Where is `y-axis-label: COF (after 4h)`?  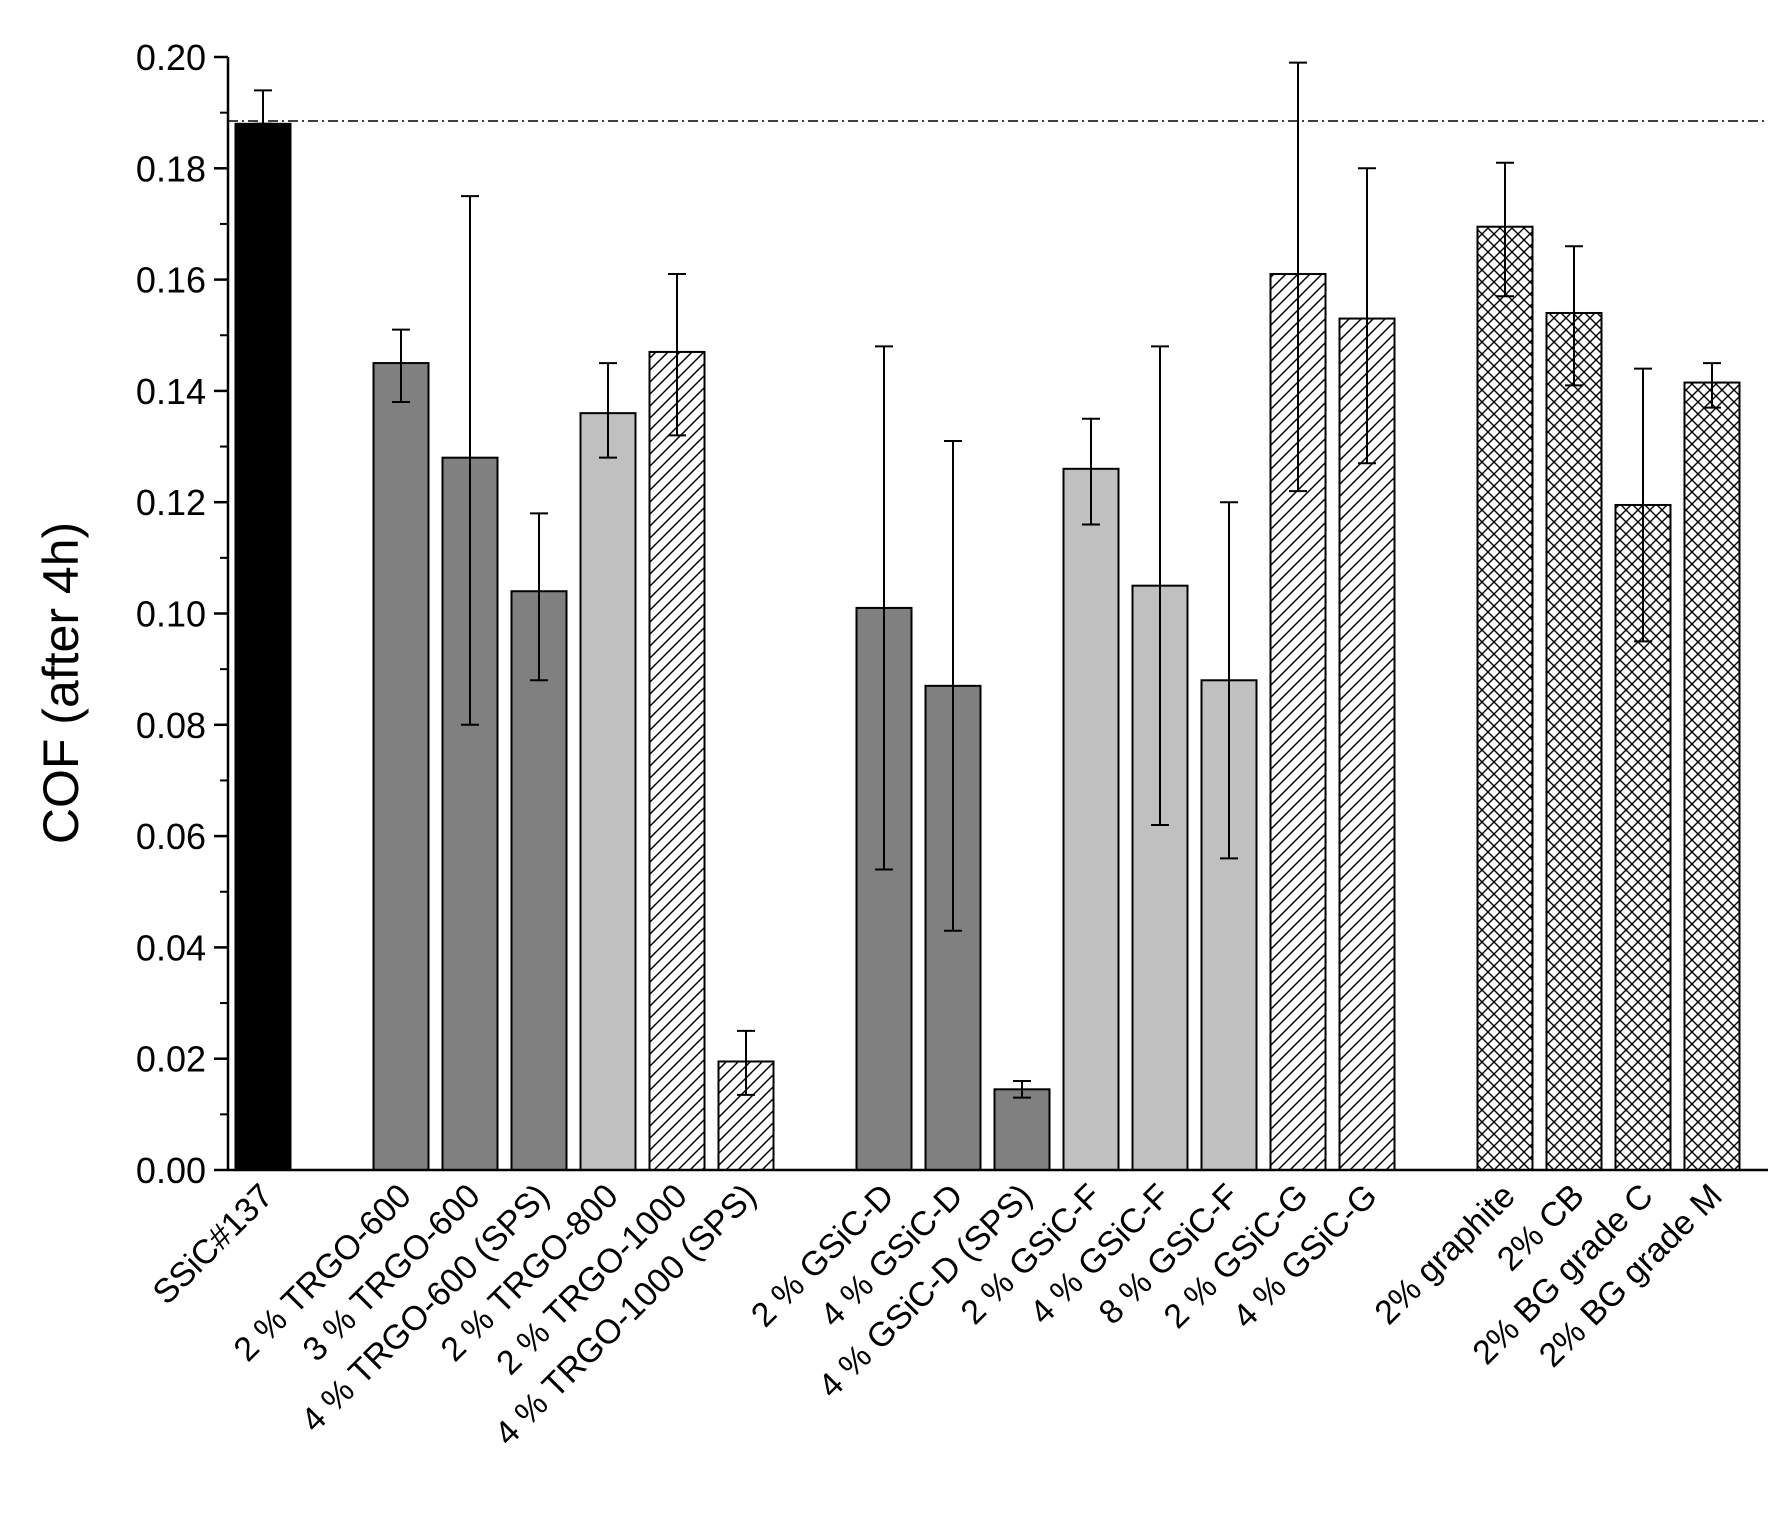 y-axis-label: COF (after 4h) is located at coordinates (61, 683).